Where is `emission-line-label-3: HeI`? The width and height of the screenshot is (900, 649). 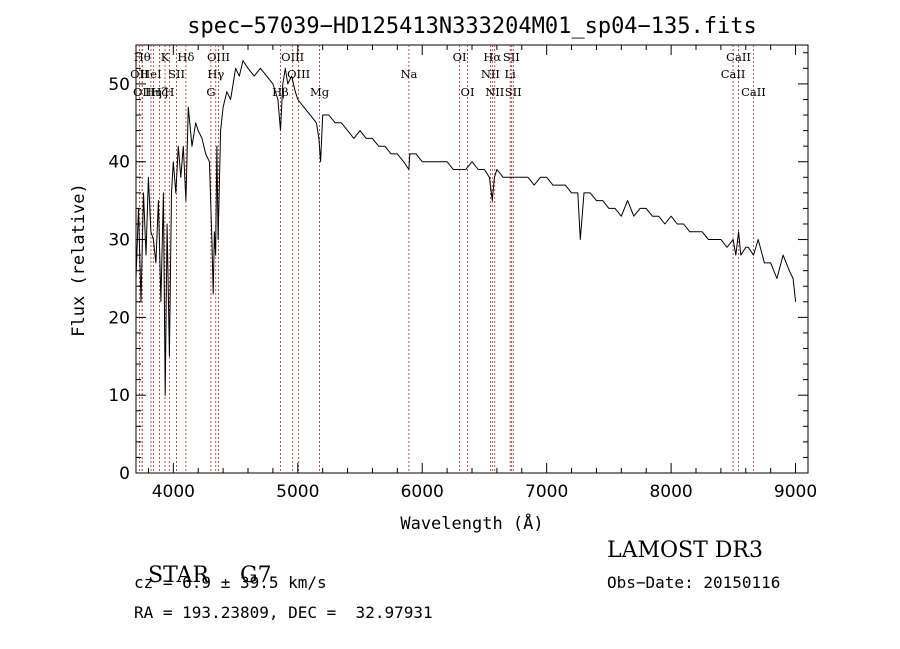 emission-line-label-3: HeI is located at coordinates (150, 74).